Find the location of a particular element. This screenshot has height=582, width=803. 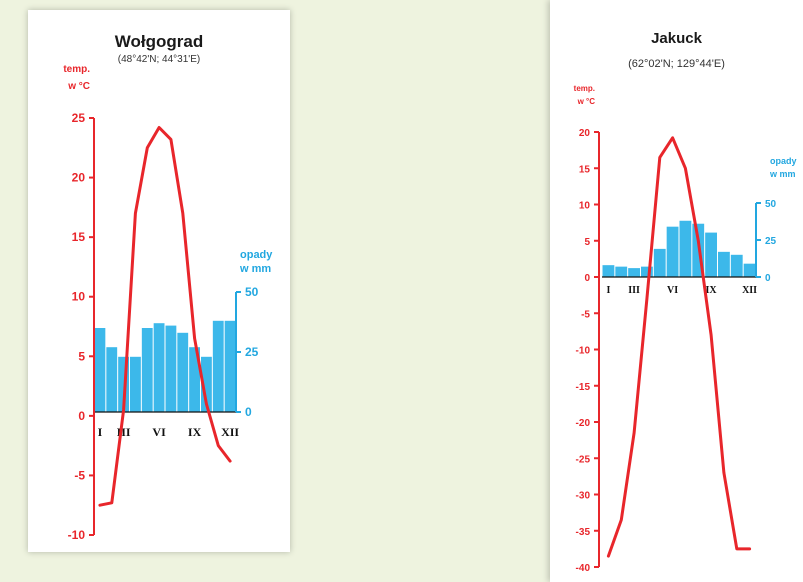

temperature-tick-label: -15 is located at coordinates (583, 387).